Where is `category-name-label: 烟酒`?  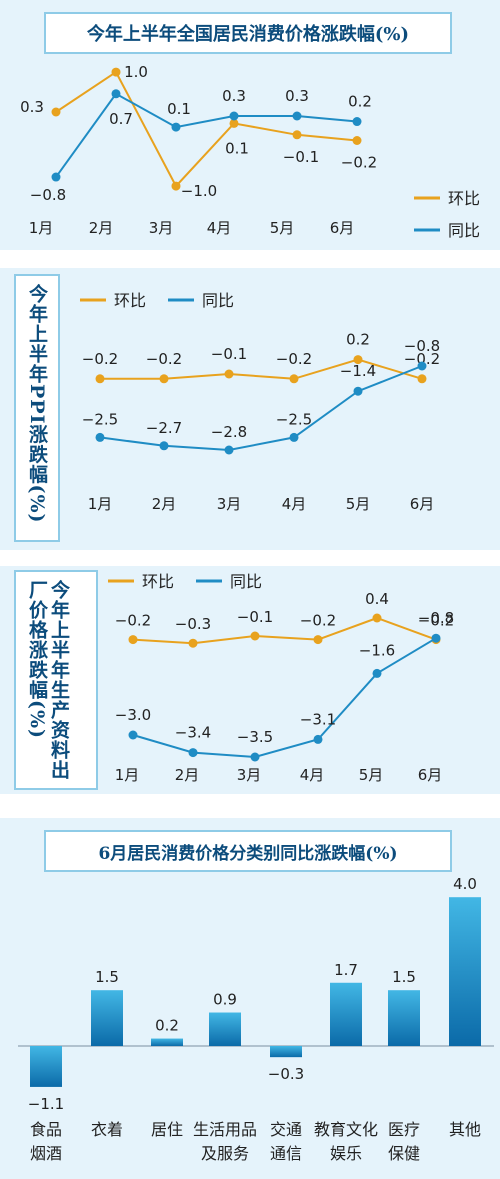 category-name-label: 烟酒 is located at coordinates (46, 1153).